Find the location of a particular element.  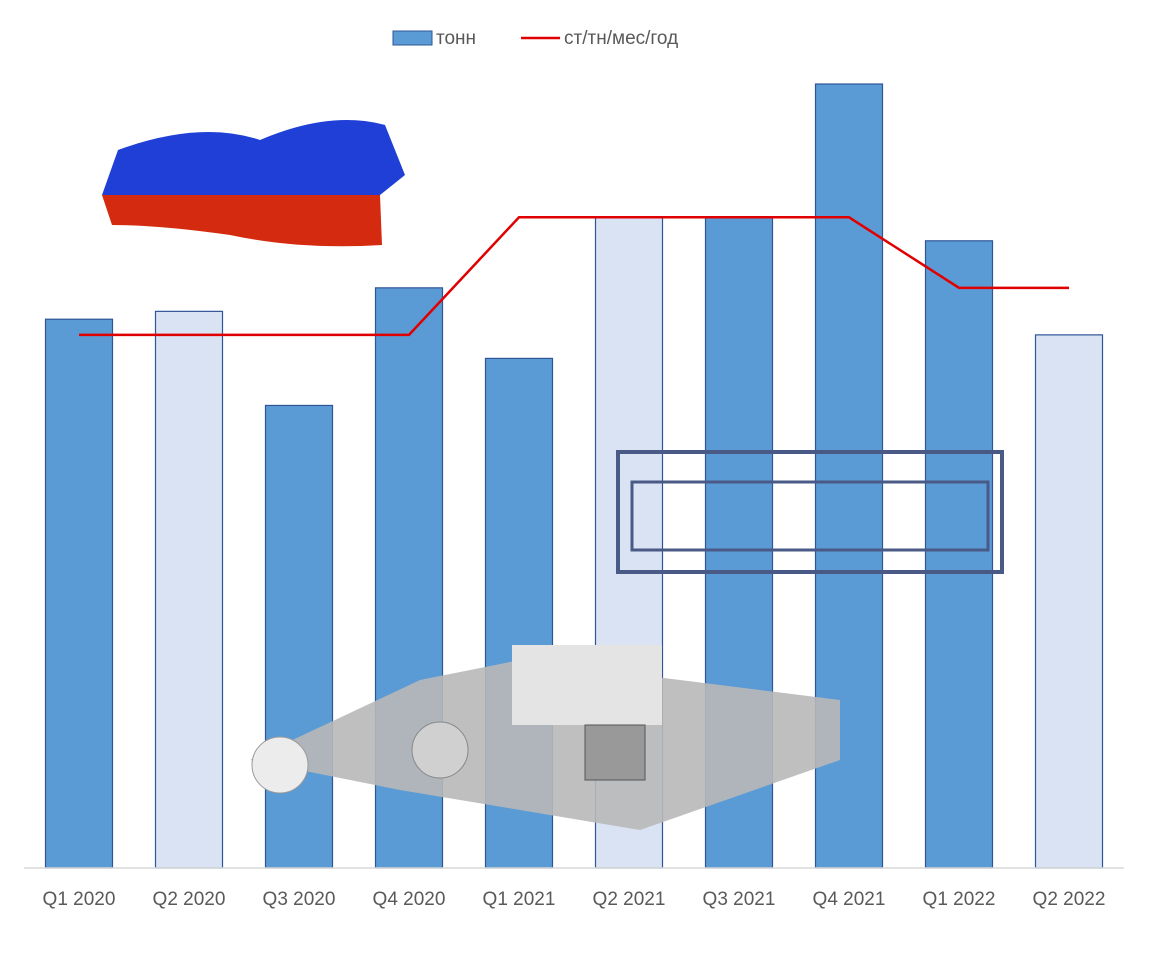

x-tick-label: Q1 2022 is located at coordinates (959, 899).